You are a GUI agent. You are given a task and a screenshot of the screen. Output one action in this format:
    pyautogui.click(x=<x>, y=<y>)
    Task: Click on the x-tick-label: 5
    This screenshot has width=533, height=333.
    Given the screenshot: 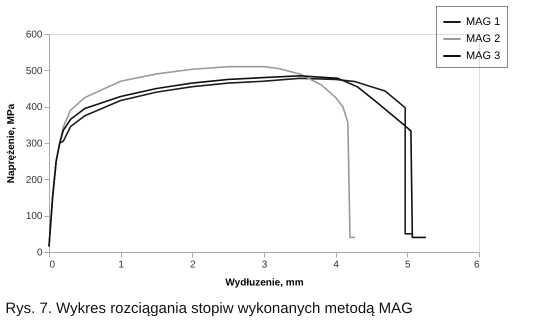 What is the action you would take?
    pyautogui.click(x=408, y=265)
    